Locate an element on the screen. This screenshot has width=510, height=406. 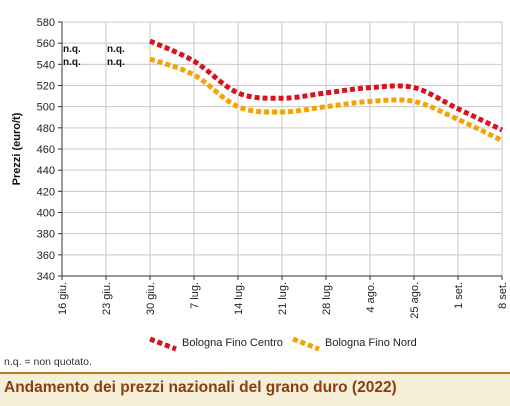
y-tick-label: 460 is located at coordinates (46, 150).